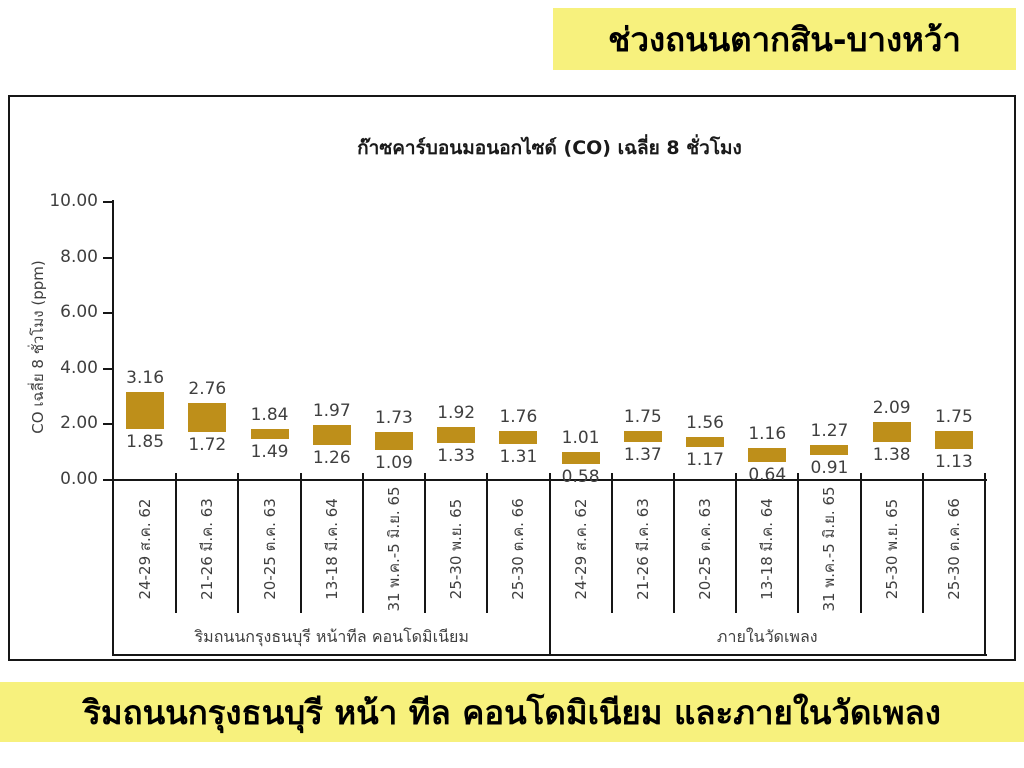 The image size is (1024, 768). What do you see at coordinates (767, 433) in the screenshot?
I see `bar-max-label: 1.16` at bounding box center [767, 433].